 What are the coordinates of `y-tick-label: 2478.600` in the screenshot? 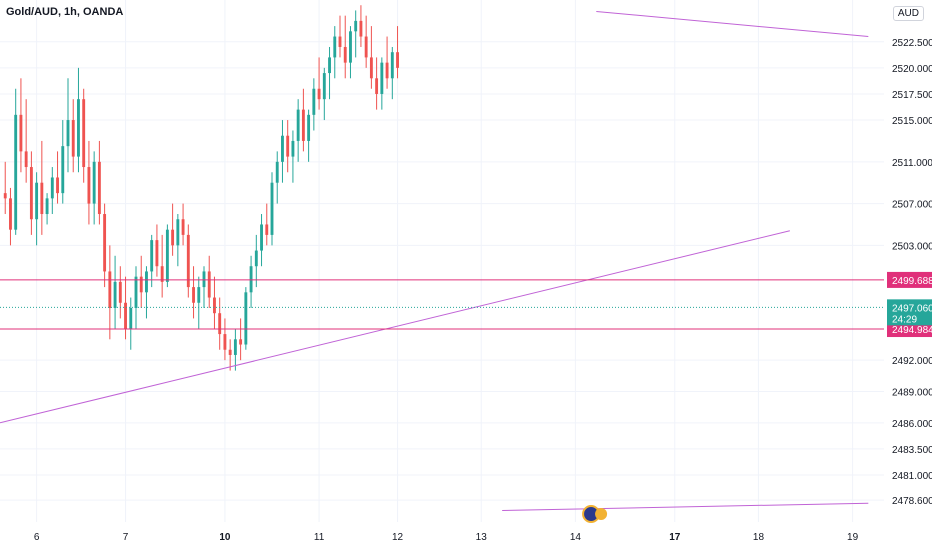 It's located at (912, 501).